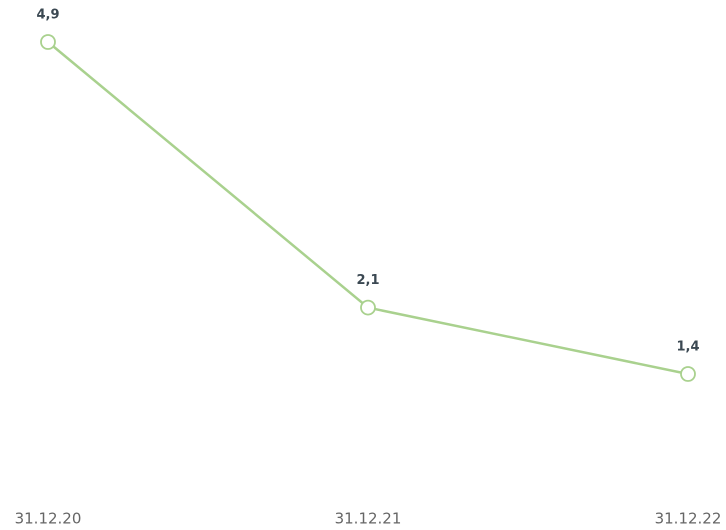 This screenshot has width=726, height=530. What do you see at coordinates (48, 519) in the screenshot?
I see `x-tick-label: 31.12.20` at bounding box center [48, 519].